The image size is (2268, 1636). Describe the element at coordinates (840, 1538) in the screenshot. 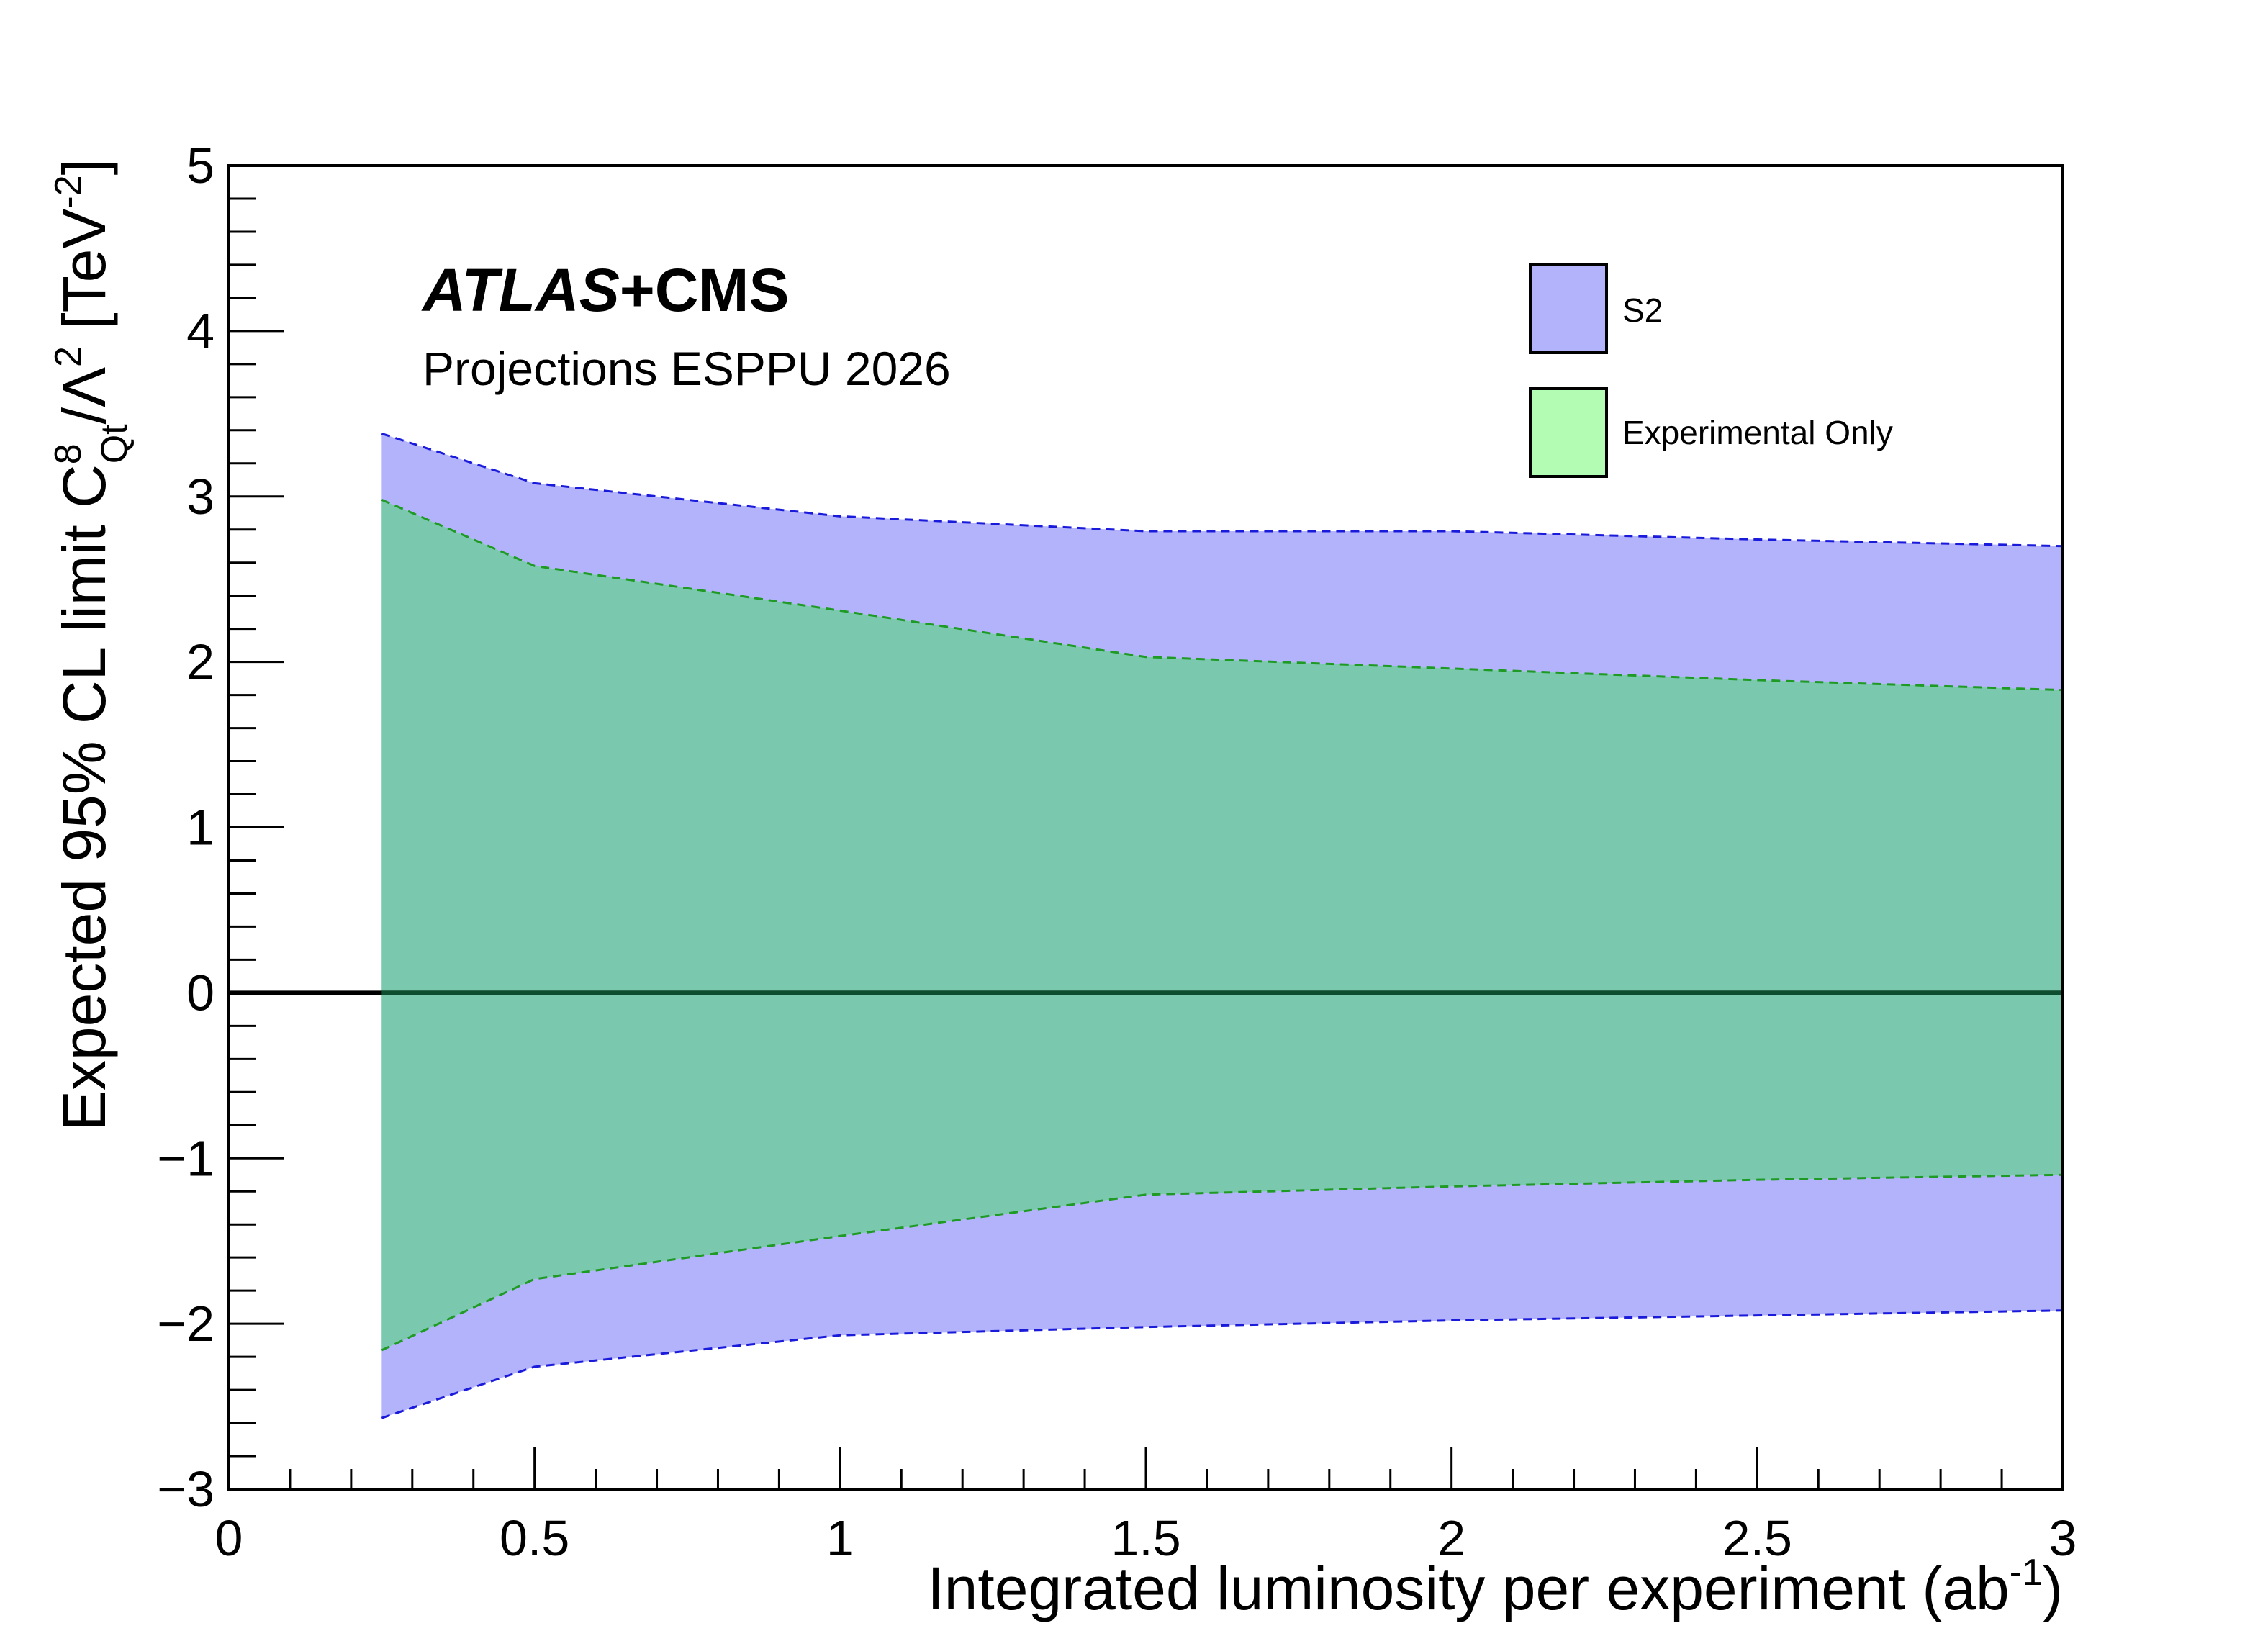

I see `x-tick-label: 1` at that location.